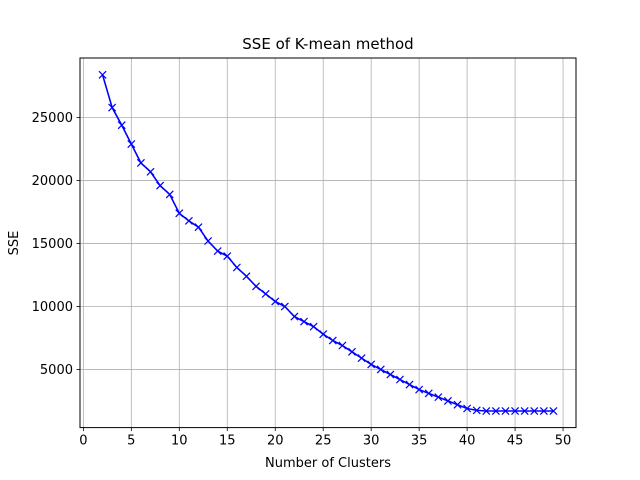 The width and height of the screenshot is (640, 480). I want to click on x-axis: 0 5 10 15 20 25 30 35 40 45 50, so click(325, 438).